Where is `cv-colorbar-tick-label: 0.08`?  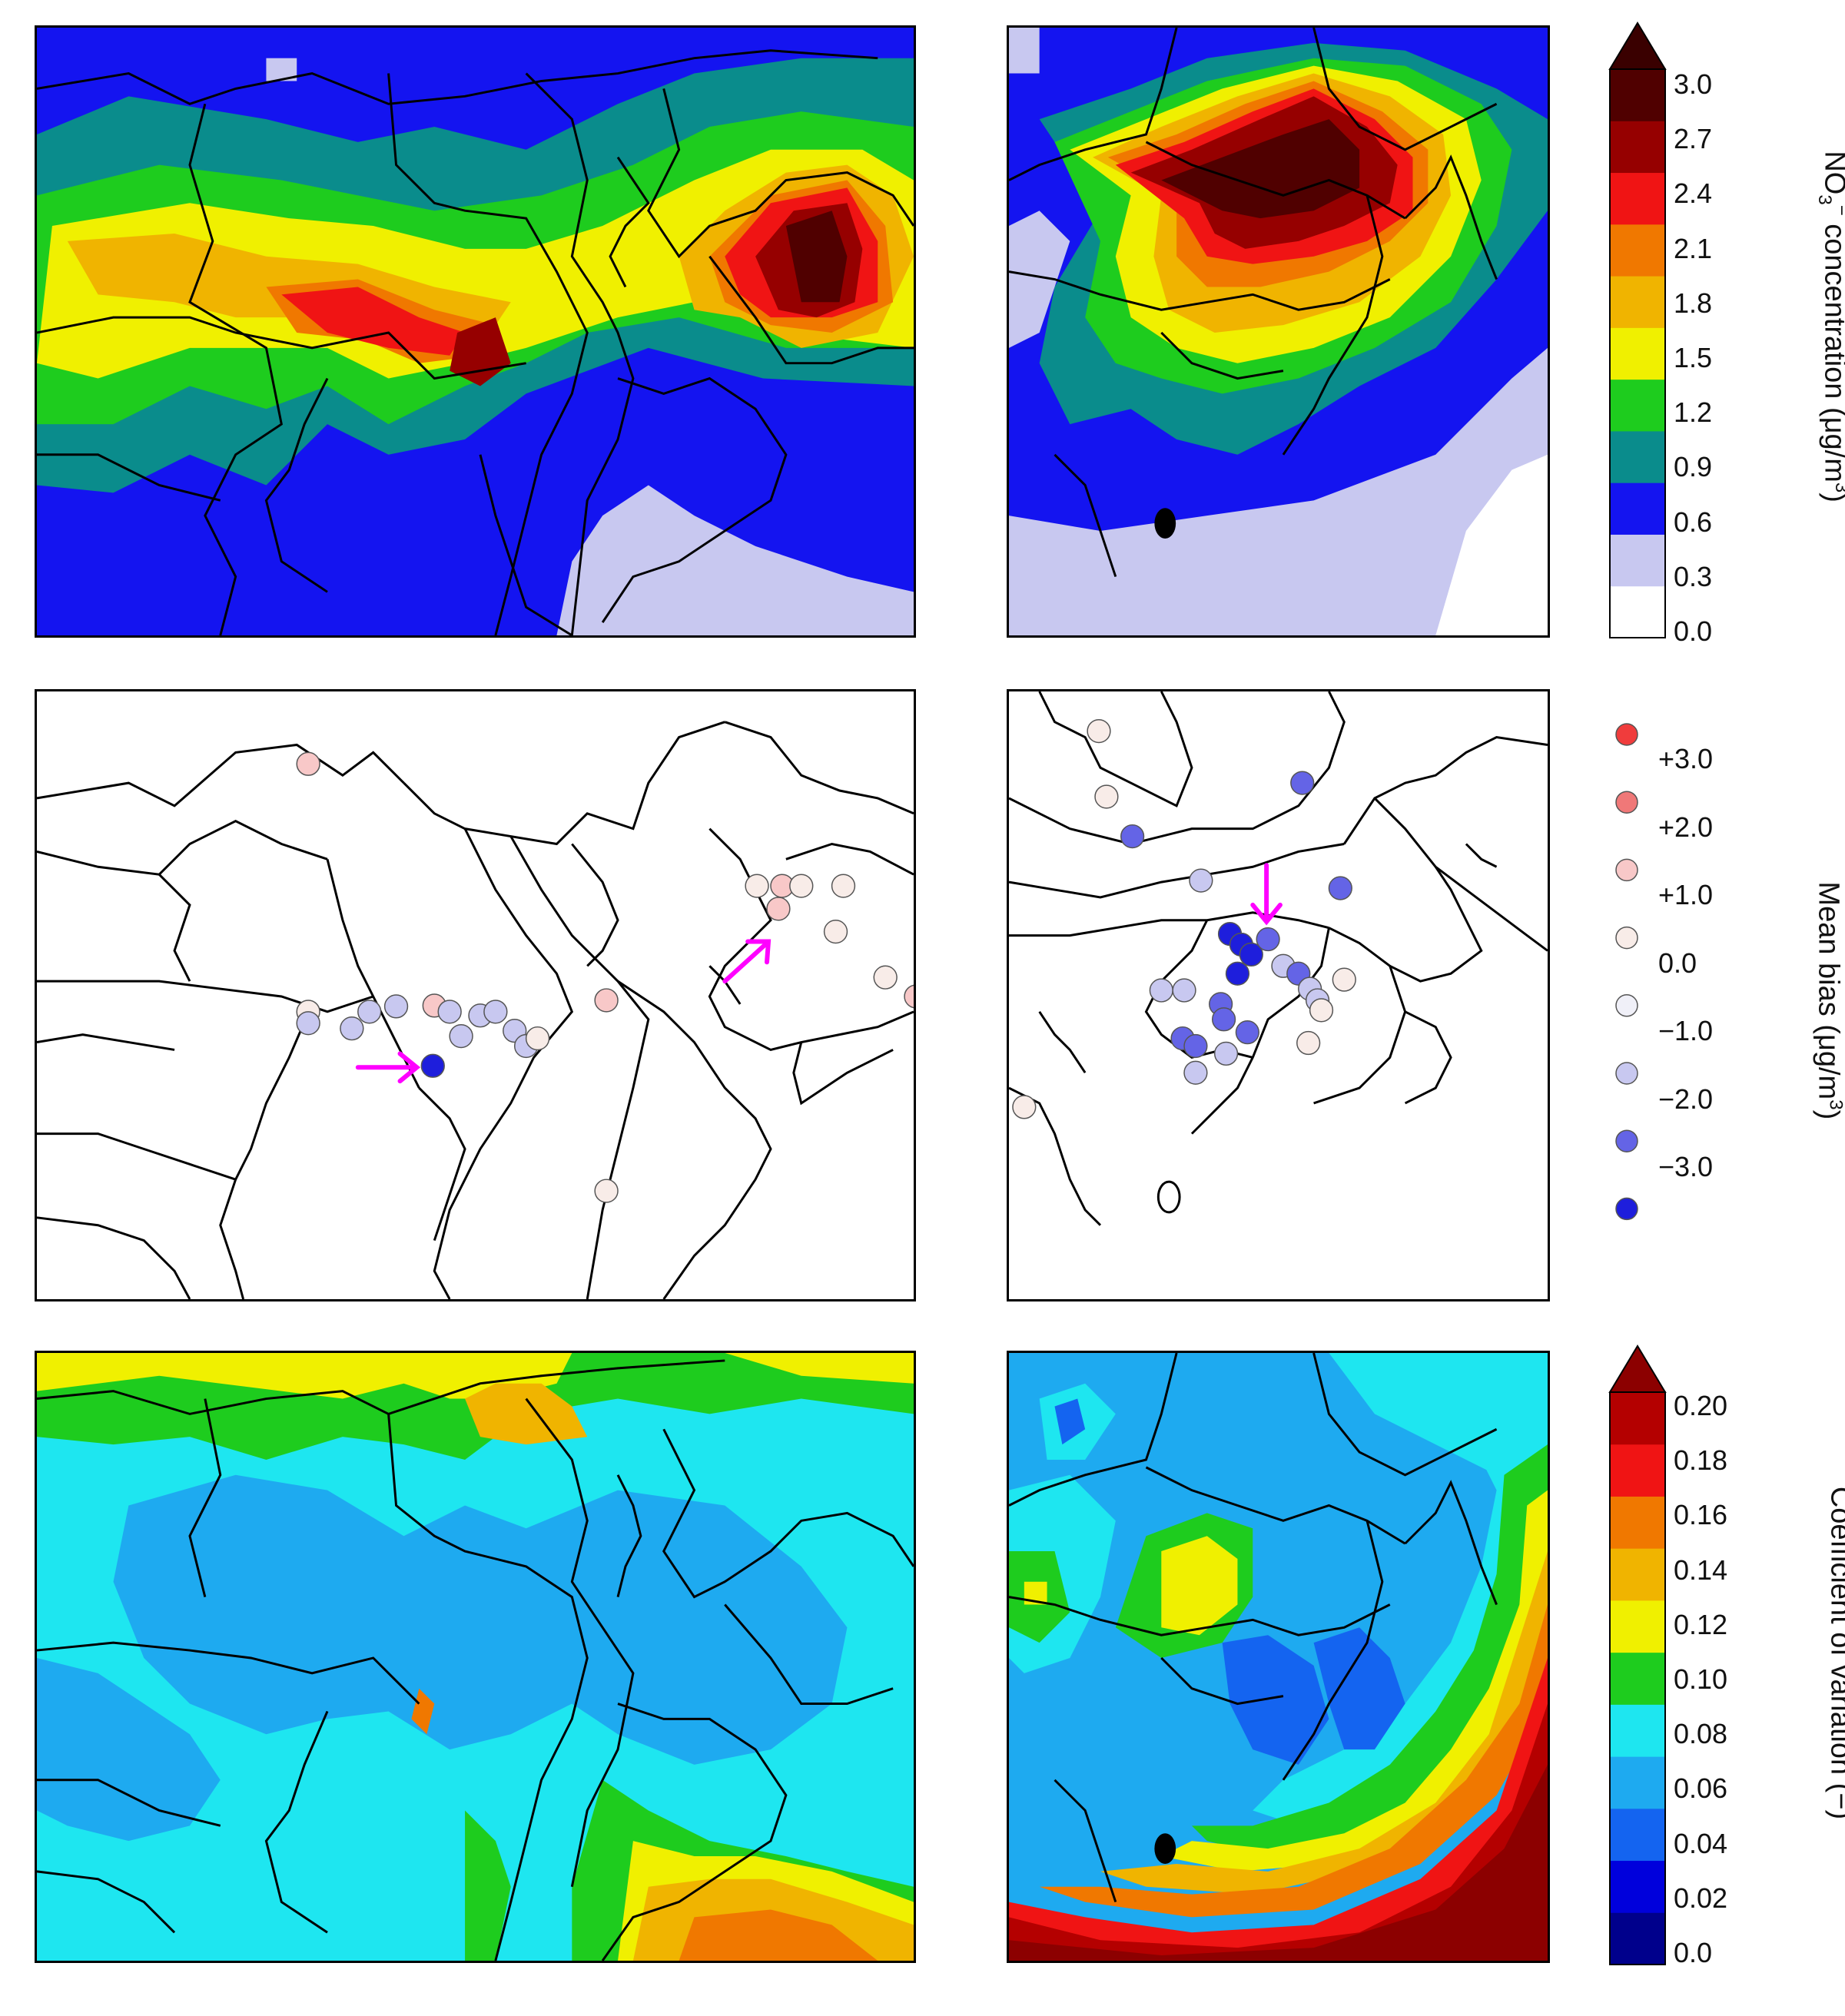 cv-colorbar-tick-label: 0.08 is located at coordinates (1701, 1734).